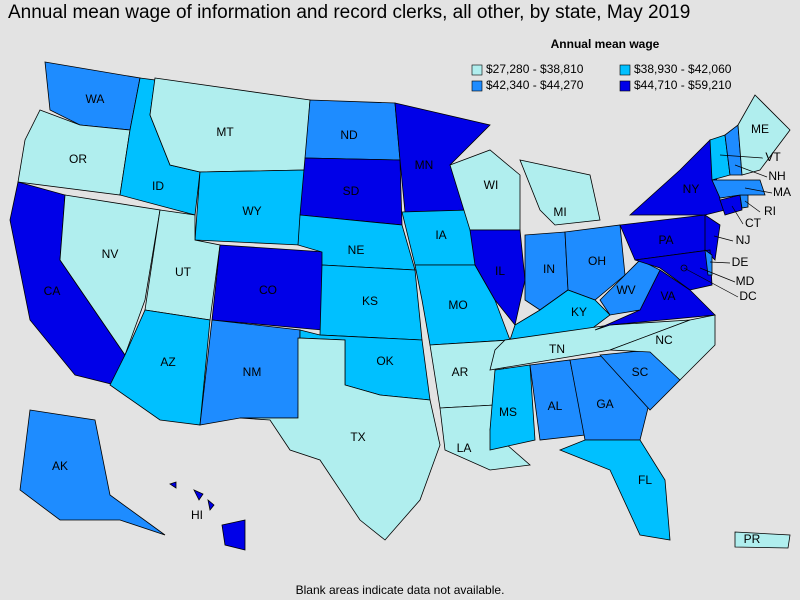 The width and height of the screenshot is (800, 600). I want to click on state-label: ME, so click(760, 129).